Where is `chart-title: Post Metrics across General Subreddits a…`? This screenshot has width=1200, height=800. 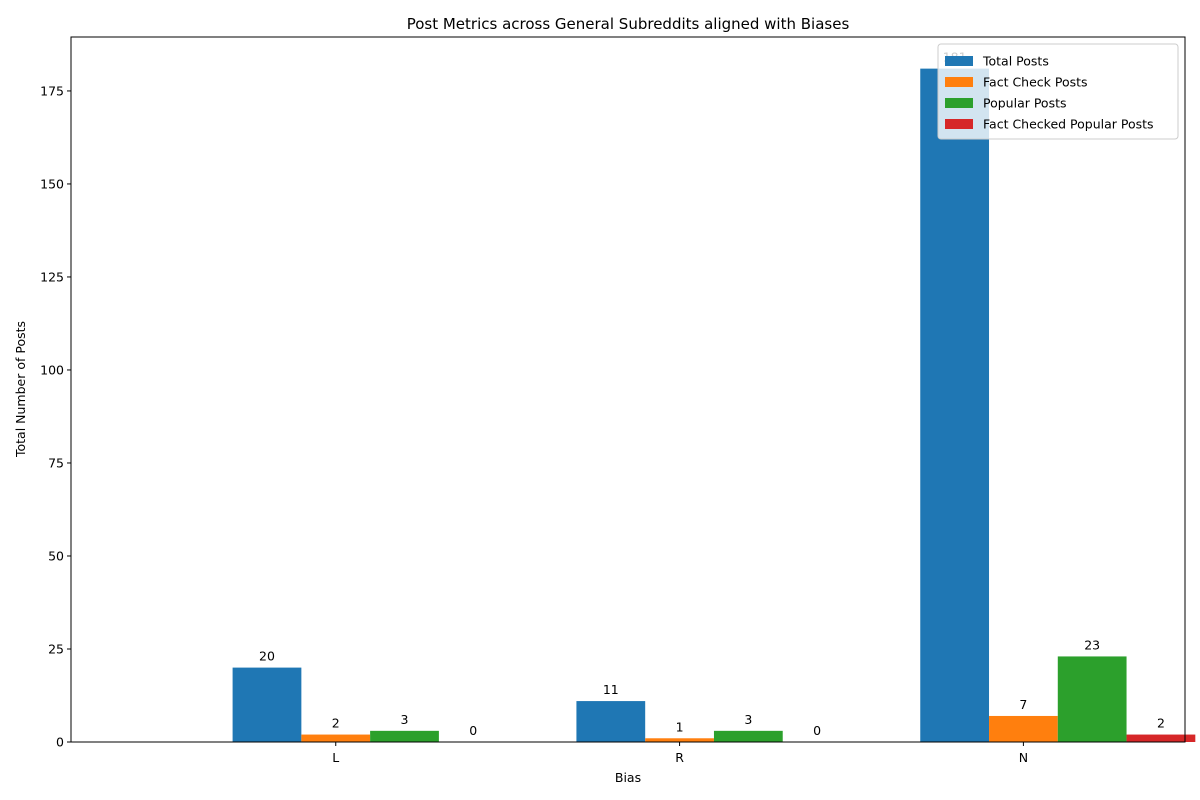 chart-title: Post Metrics across General Subreddits a… is located at coordinates (628, 24).